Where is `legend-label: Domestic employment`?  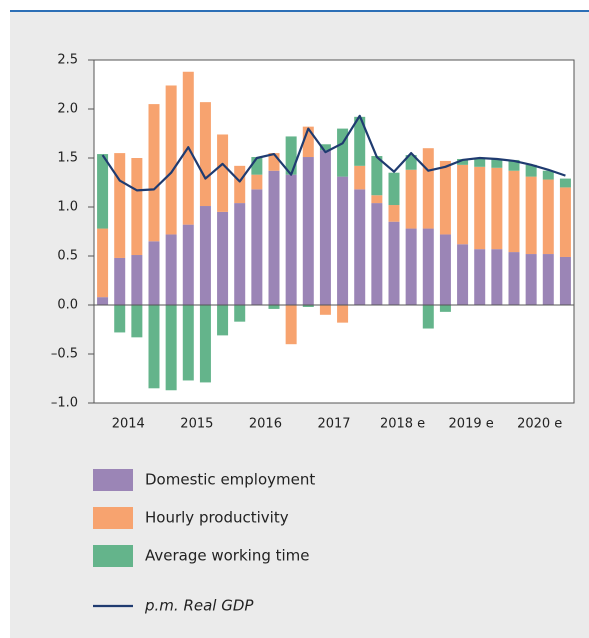
legend-label: Domestic employment is located at coordinates (230, 480).